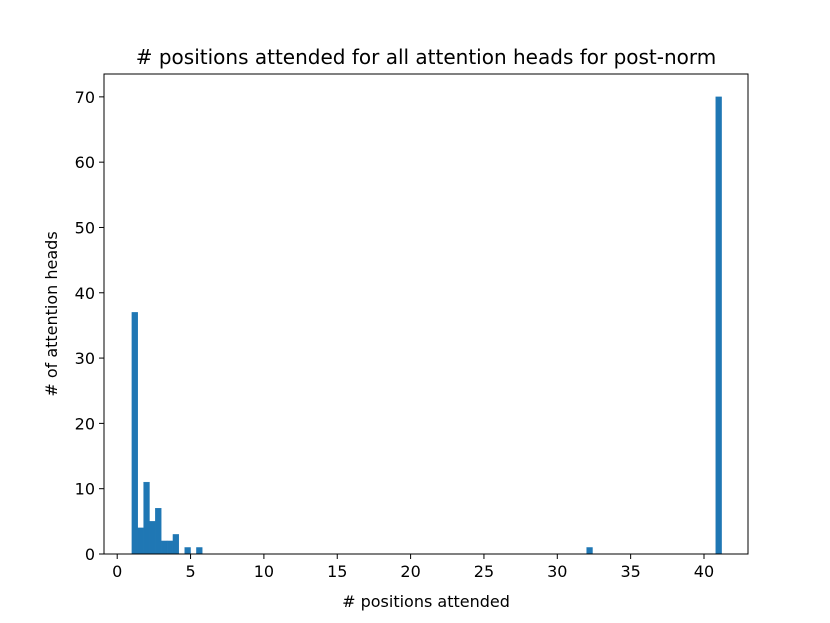 This screenshot has height=623, width=830. What do you see at coordinates (51, 313) in the screenshot?
I see `y-axis-label: # of attention heads` at bounding box center [51, 313].